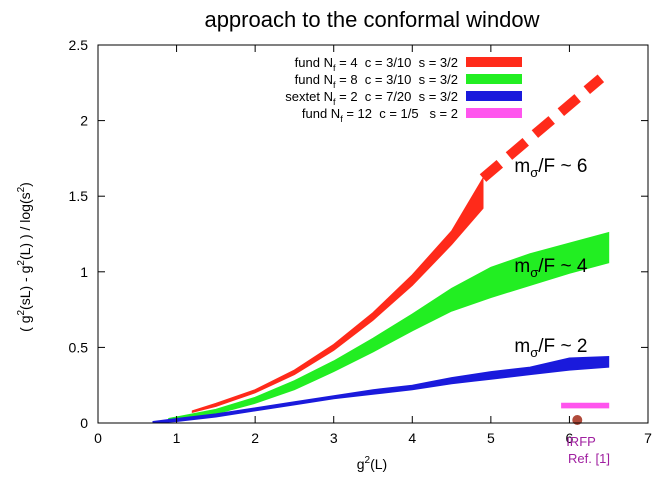 This screenshot has height=479, width=653. What do you see at coordinates (371, 98) in the screenshot?
I see `legend-label-2: sextet Nf = 2 c = 7/20 s = 3/2` at bounding box center [371, 98].